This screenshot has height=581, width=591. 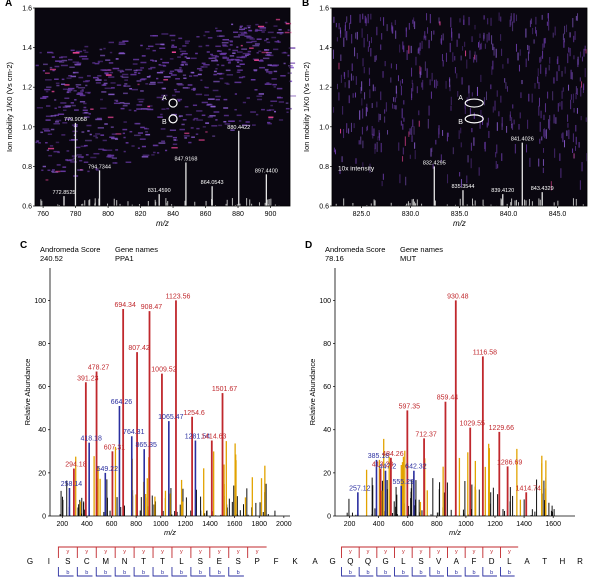 What do you see at coordinates (368, 561) in the screenshot?
I see `sequence-residue: Q` at bounding box center [368, 561].